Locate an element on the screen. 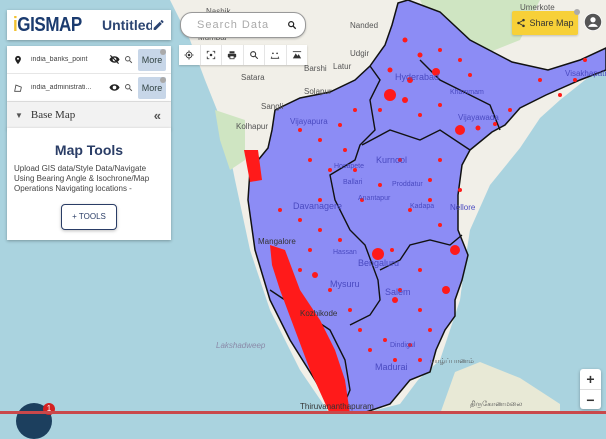  account-circle-icon is located at coordinates (593, 22).